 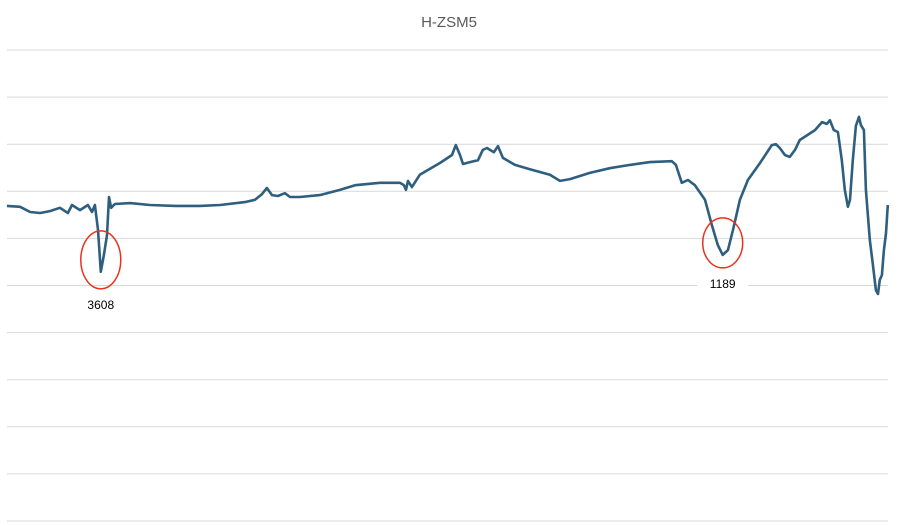 I want to click on chart-title: H-ZSM5, so click(x=449, y=22).